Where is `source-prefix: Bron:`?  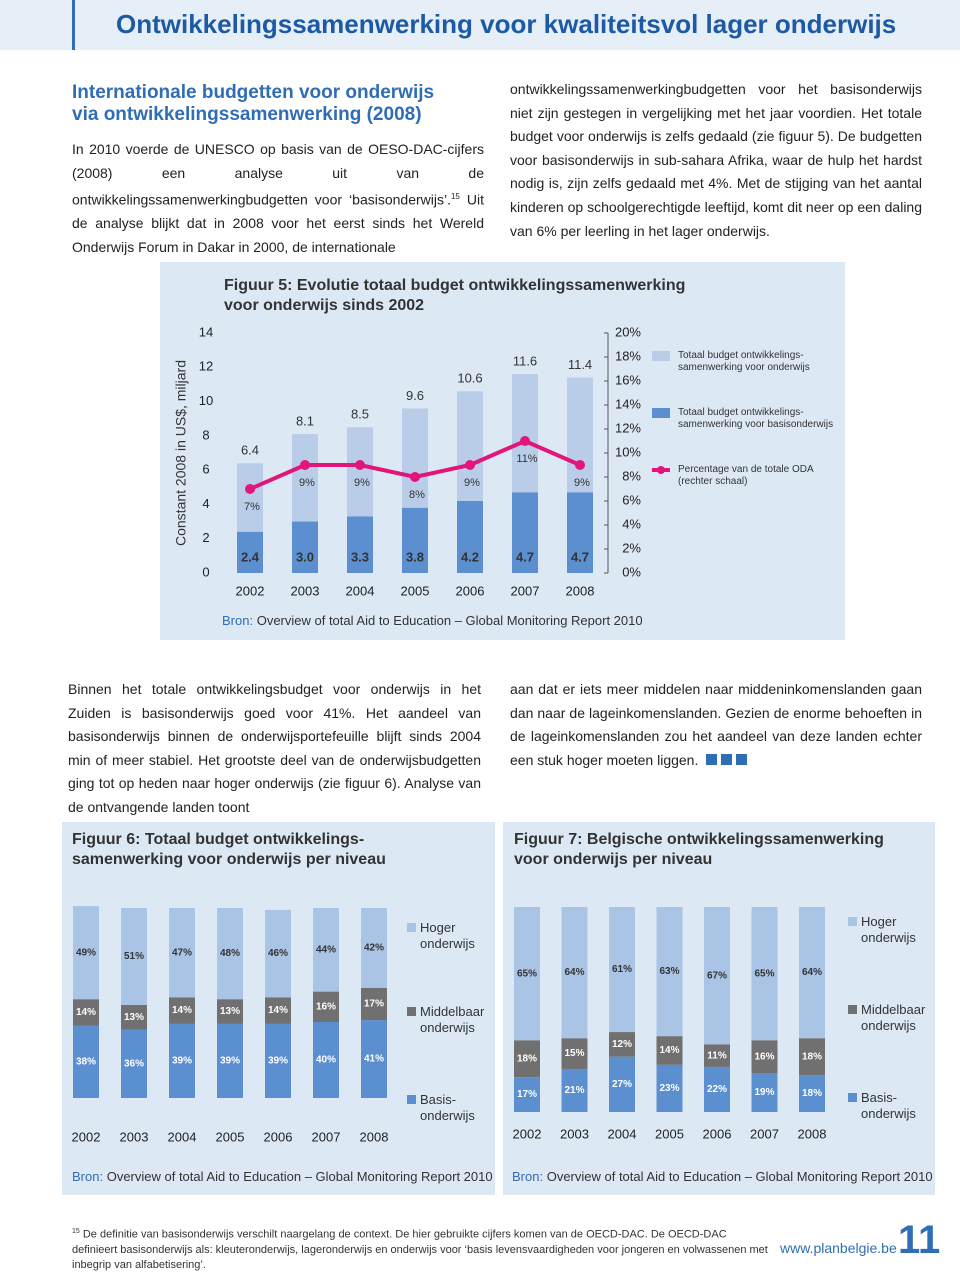 source-prefix: Bron: is located at coordinates (528, 1176).